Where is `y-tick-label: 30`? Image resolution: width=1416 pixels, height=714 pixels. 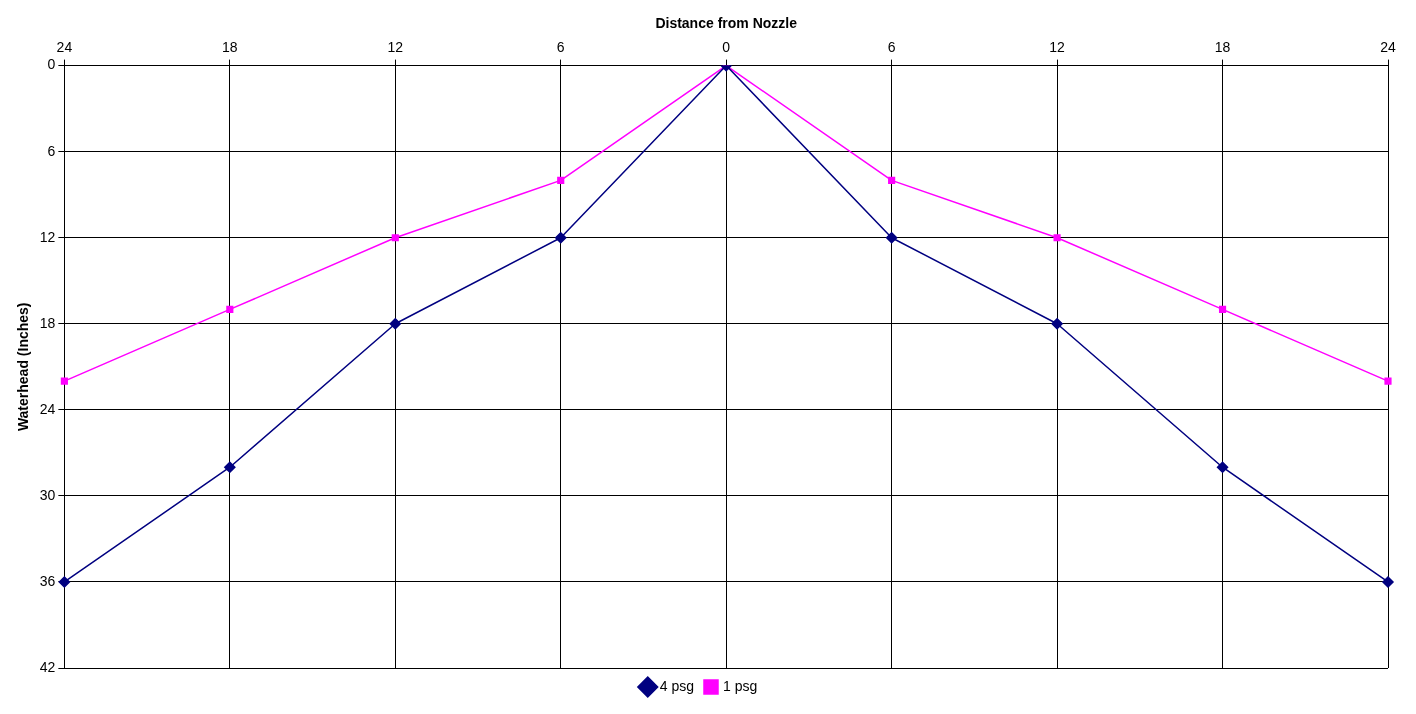 y-tick-label: 30 is located at coordinates (47, 494).